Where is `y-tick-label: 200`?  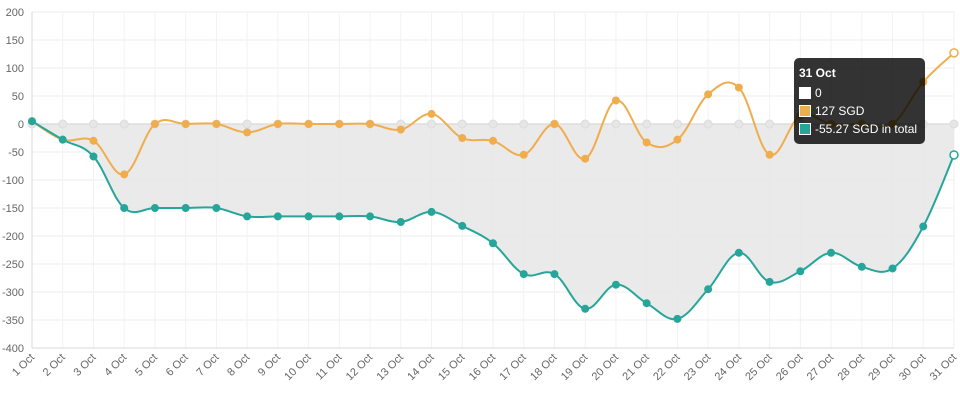
y-tick-label: 200 is located at coordinates (15, 13).